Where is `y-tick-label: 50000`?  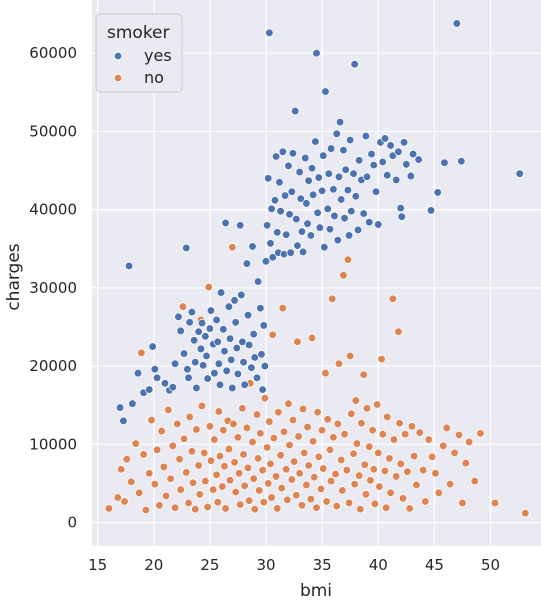 y-tick-label: 50000 is located at coordinates (53, 131).